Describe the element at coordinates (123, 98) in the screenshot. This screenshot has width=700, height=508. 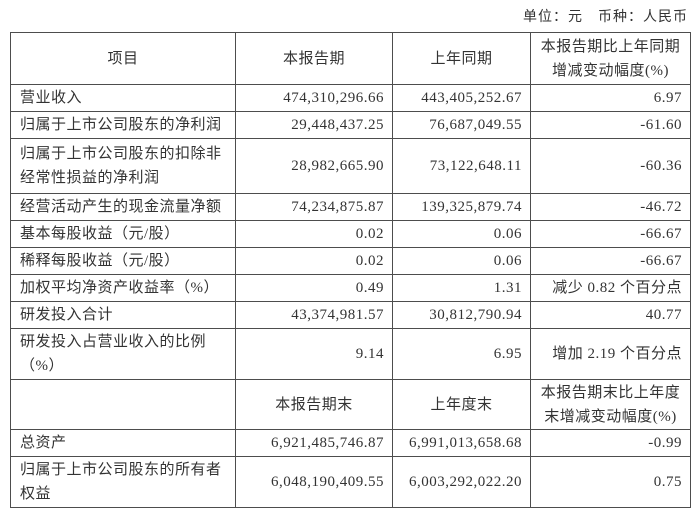
I see `metric-label: 营业收入` at that location.